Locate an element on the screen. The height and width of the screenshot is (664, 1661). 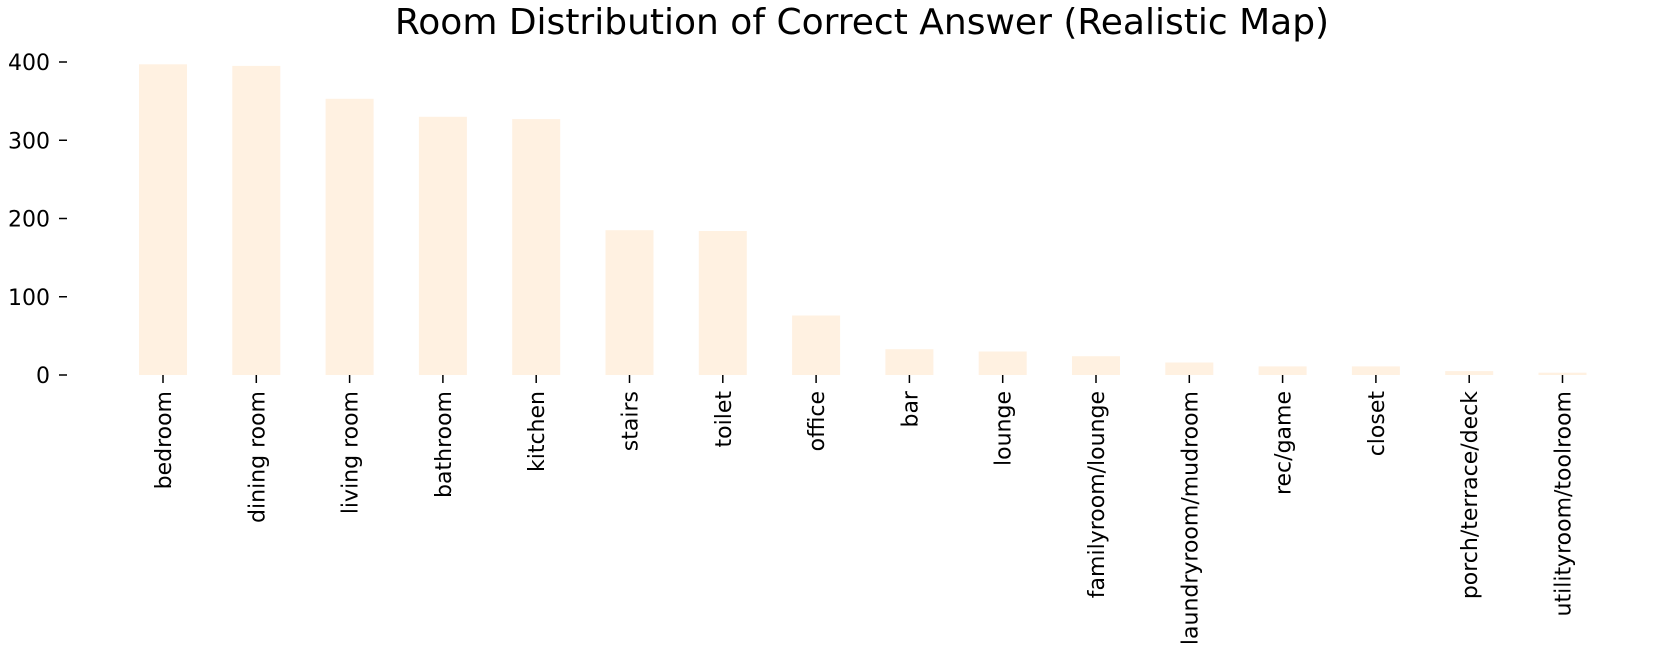
x-tick-label-bar: bar is located at coordinates (910, 408).